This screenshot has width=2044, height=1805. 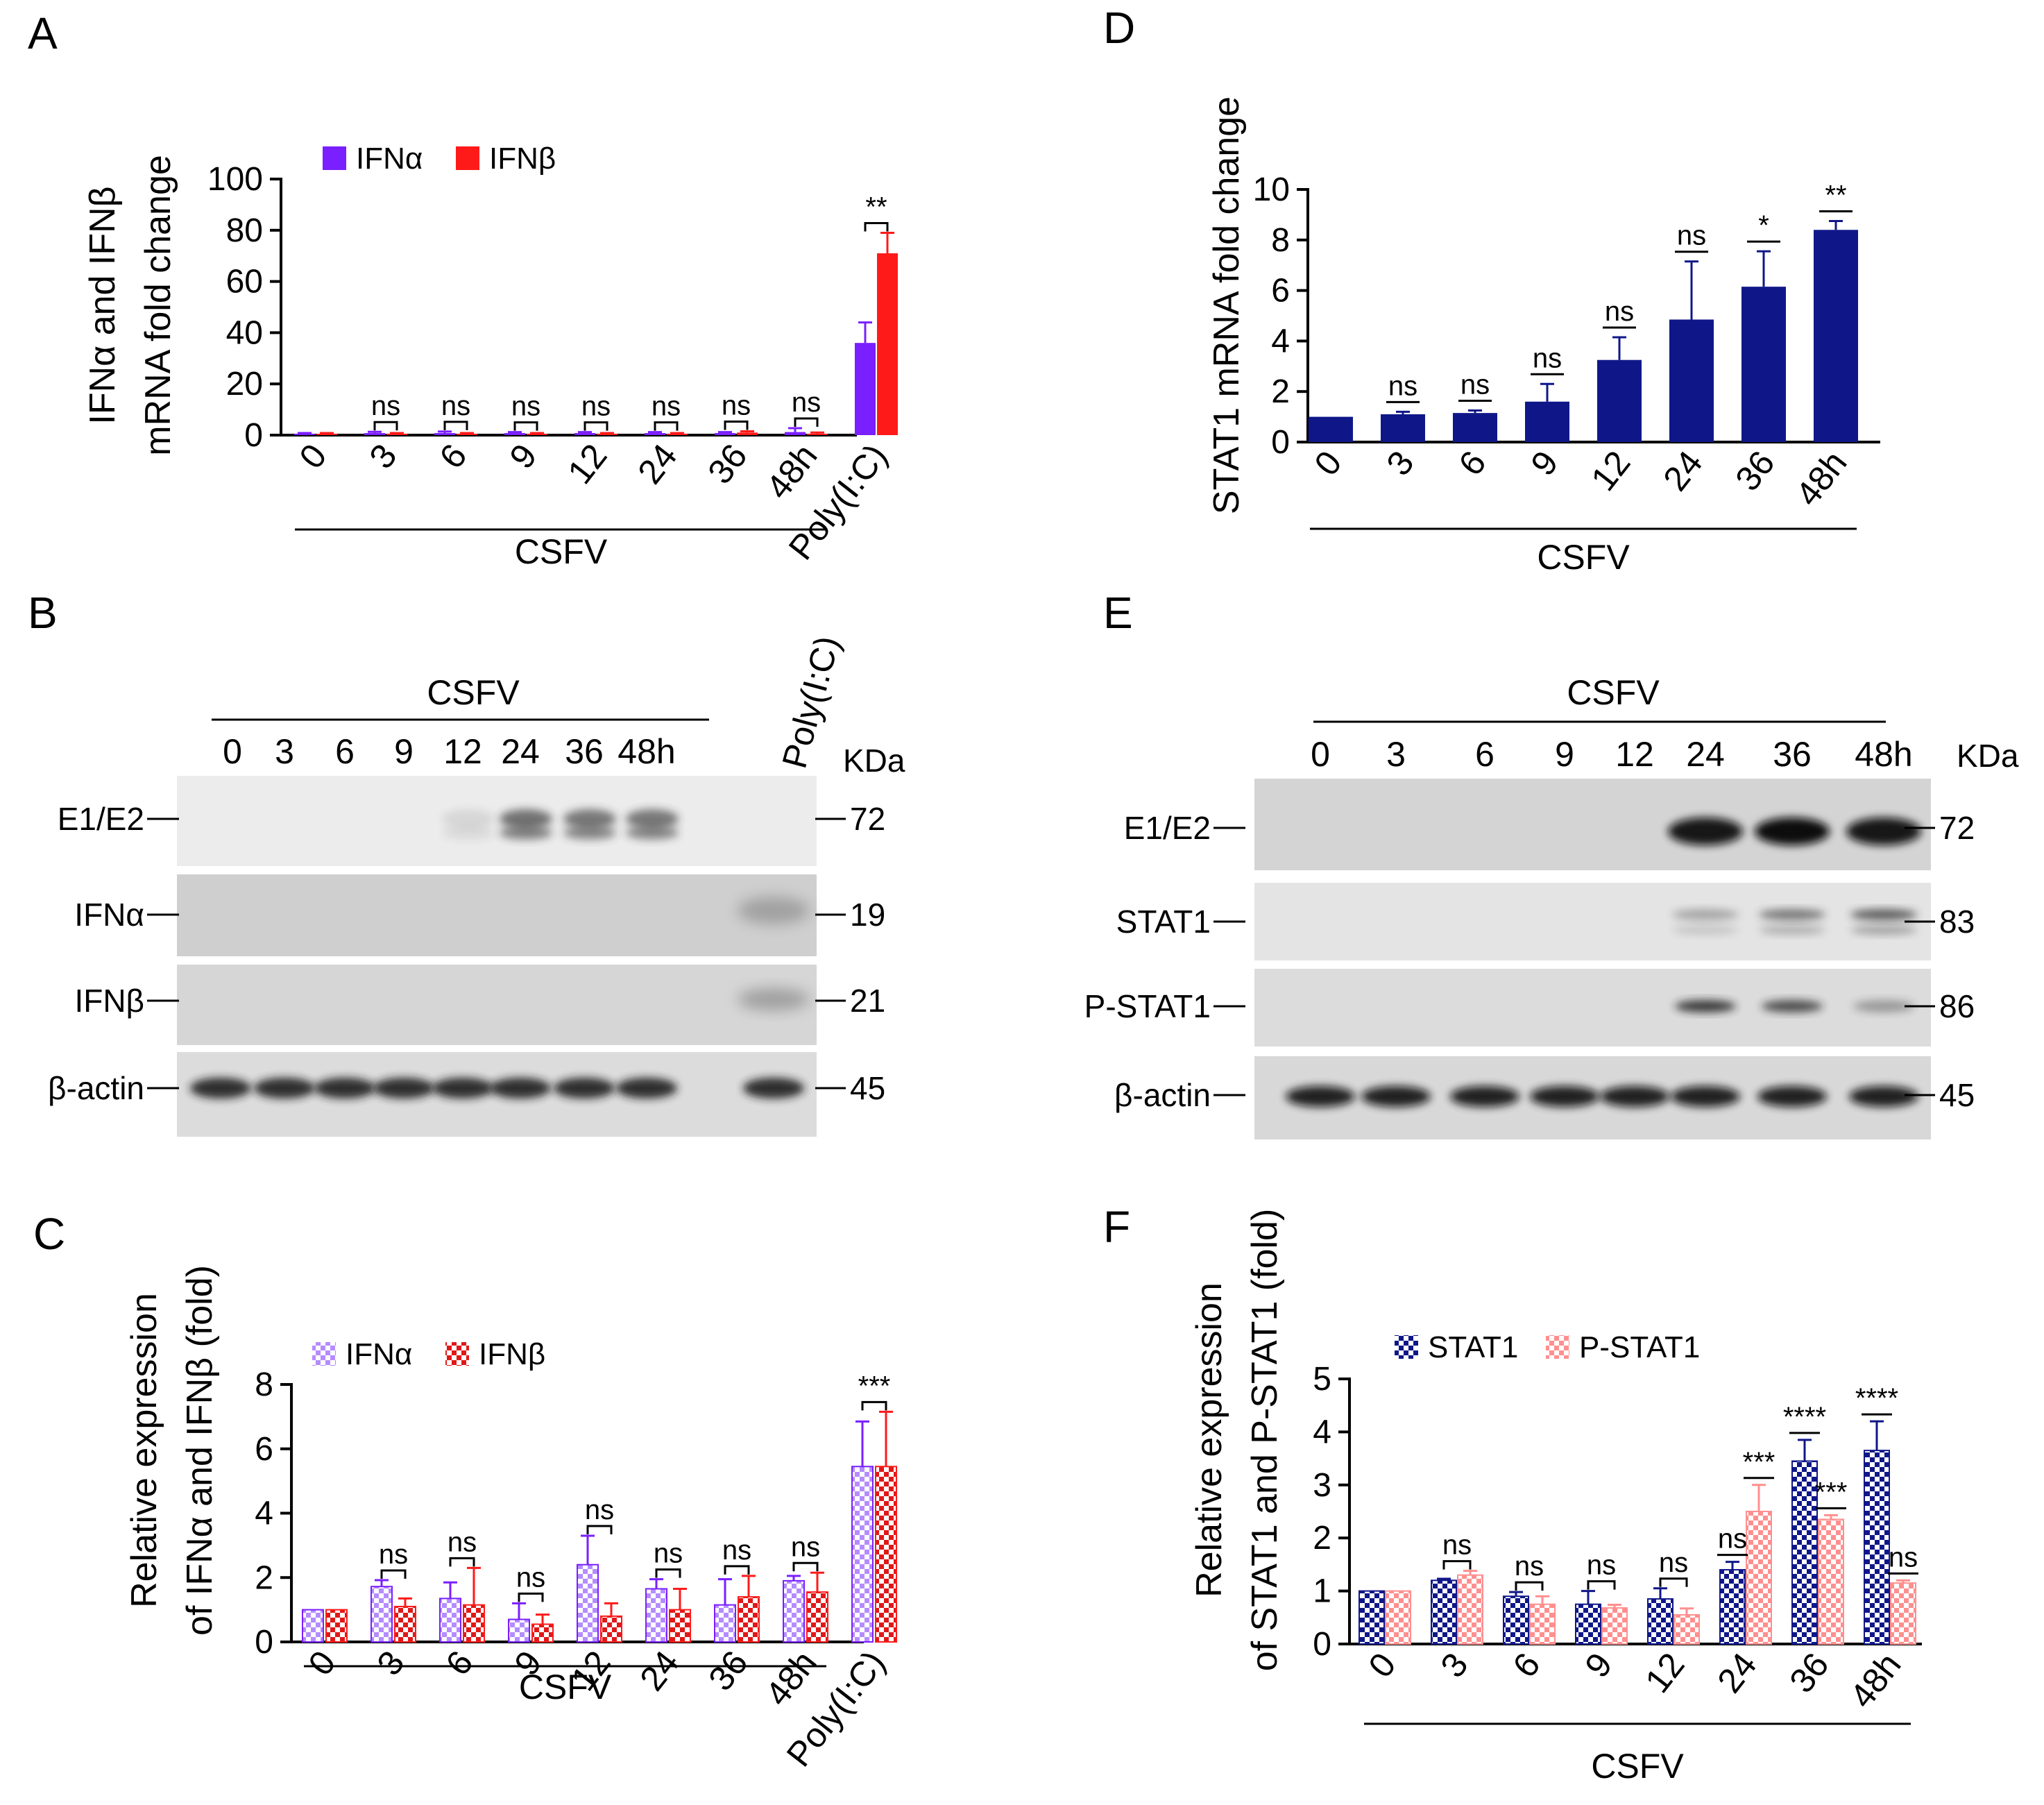 What do you see at coordinates (1988, 756) in the screenshot?
I see `blot-e-kda-label: KDa` at bounding box center [1988, 756].